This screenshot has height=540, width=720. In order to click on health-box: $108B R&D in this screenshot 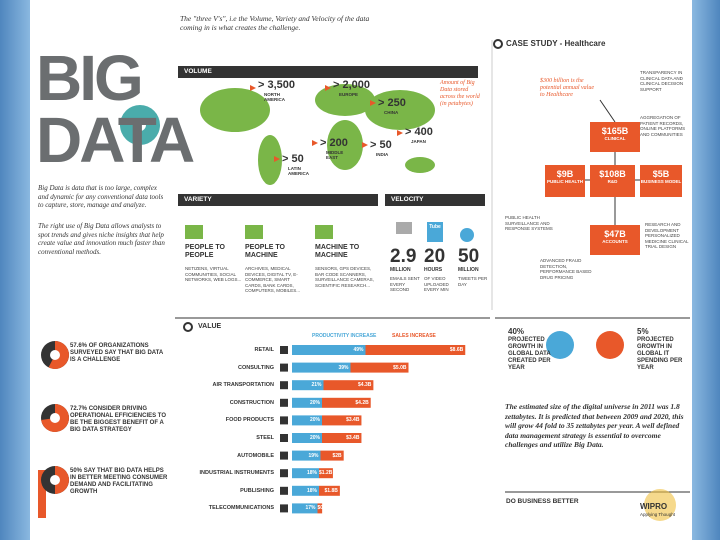, I will do `click(612, 181)`.